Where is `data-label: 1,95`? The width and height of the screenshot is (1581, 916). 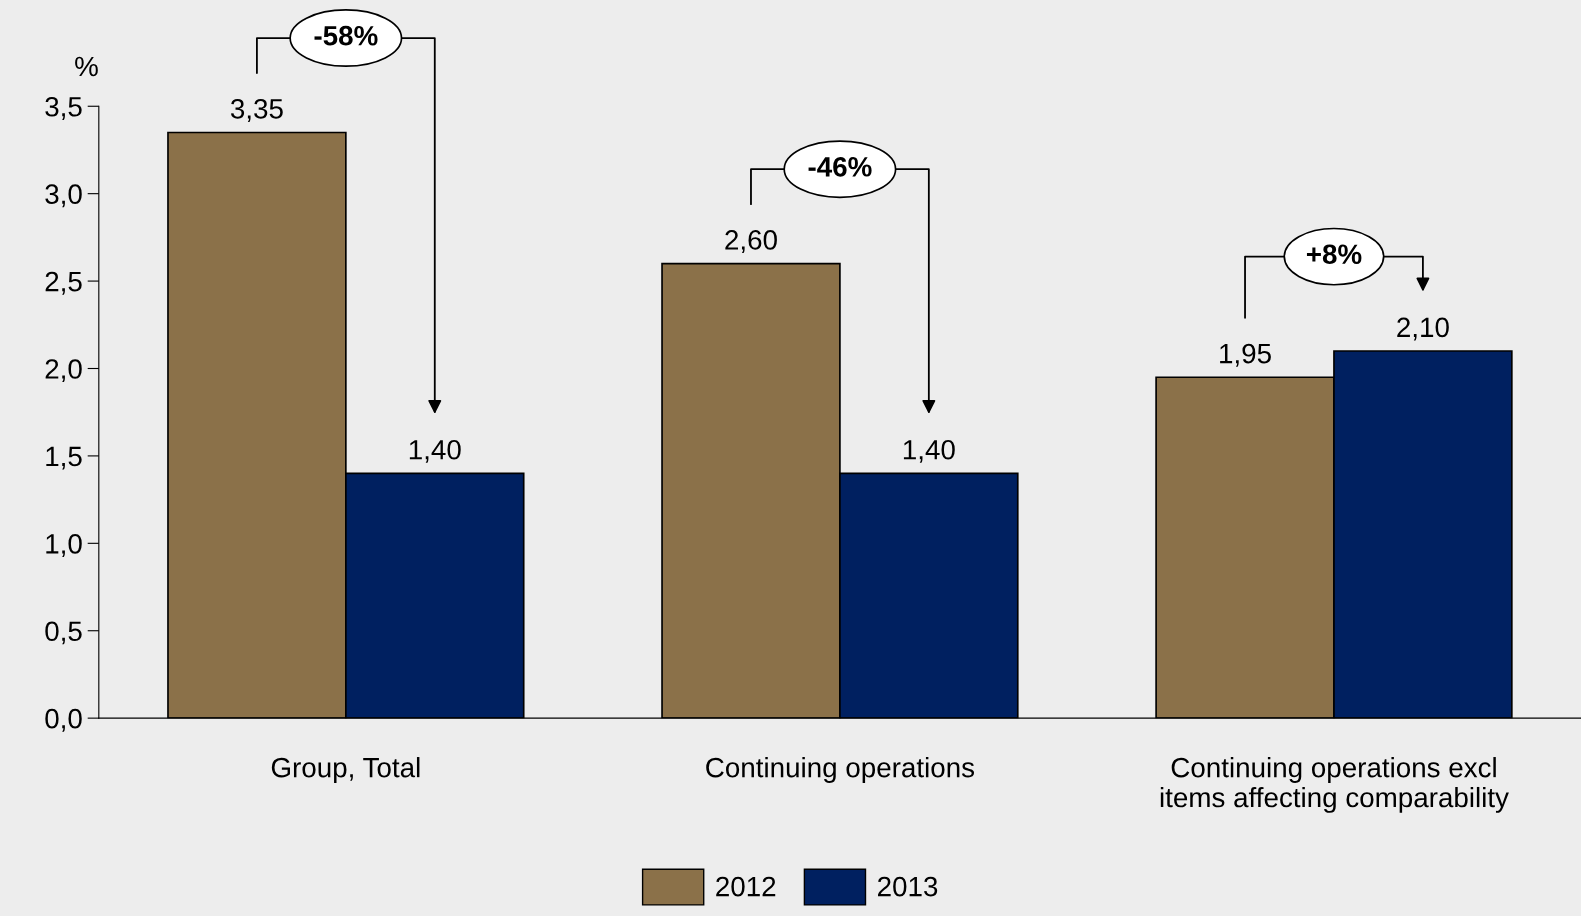
data-label: 1,95 is located at coordinates (1245, 355).